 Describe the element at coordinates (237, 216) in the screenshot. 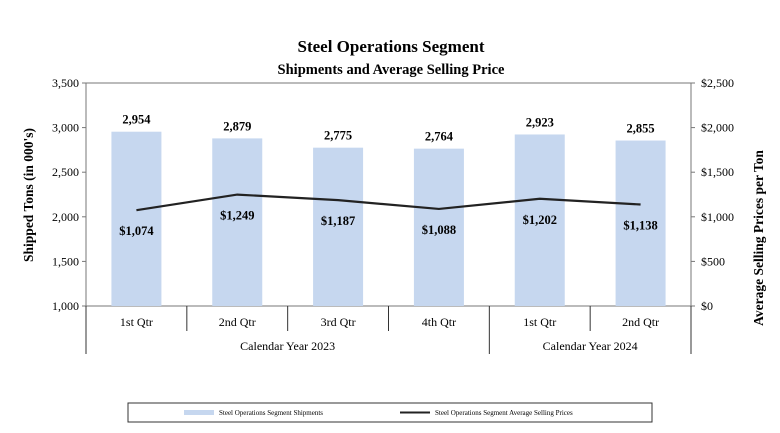

I see `price-value-label: $1,249` at that location.